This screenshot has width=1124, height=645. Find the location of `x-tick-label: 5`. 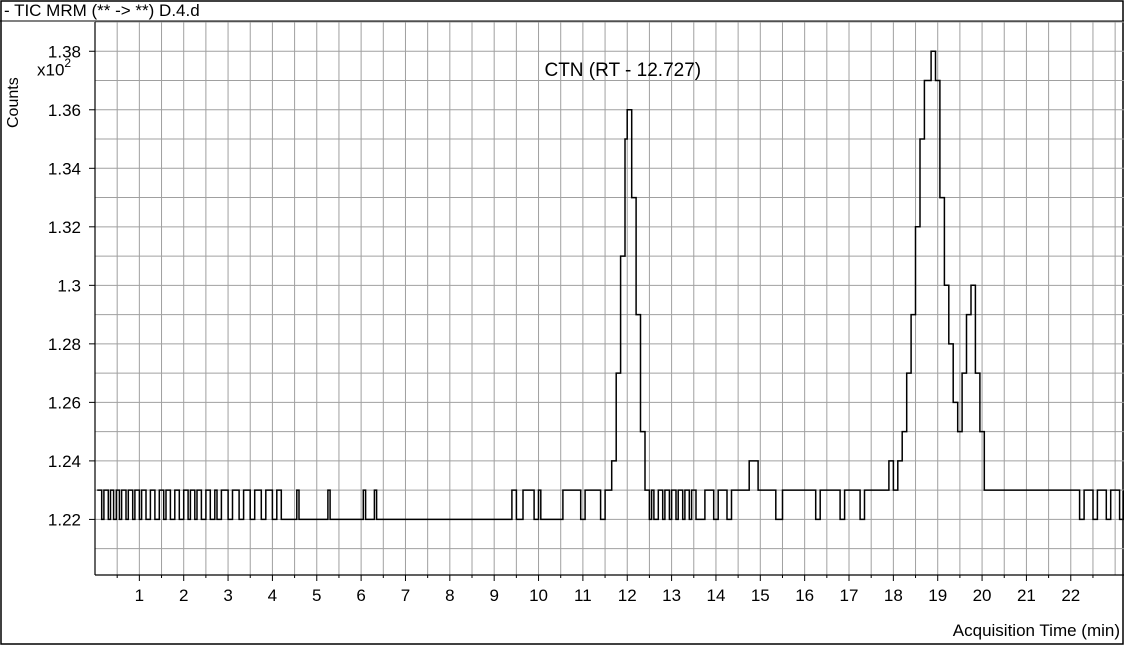

x-tick-label: 5 is located at coordinates (316, 595).